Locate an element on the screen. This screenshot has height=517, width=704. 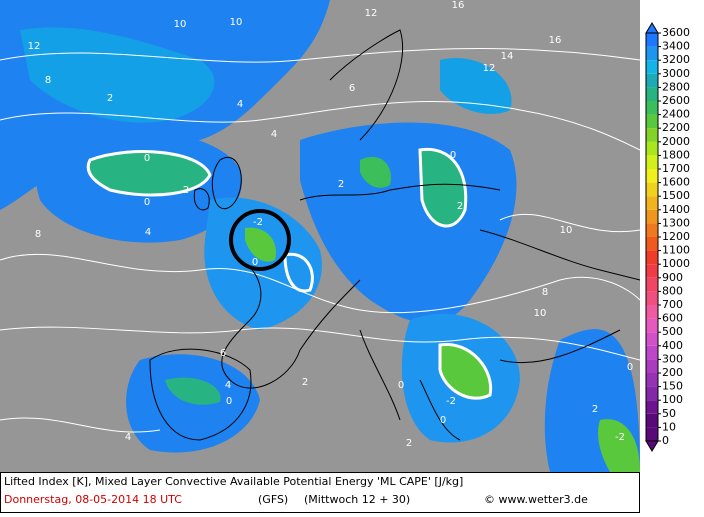
legend-label: 100 is located at coordinates (672, 399).